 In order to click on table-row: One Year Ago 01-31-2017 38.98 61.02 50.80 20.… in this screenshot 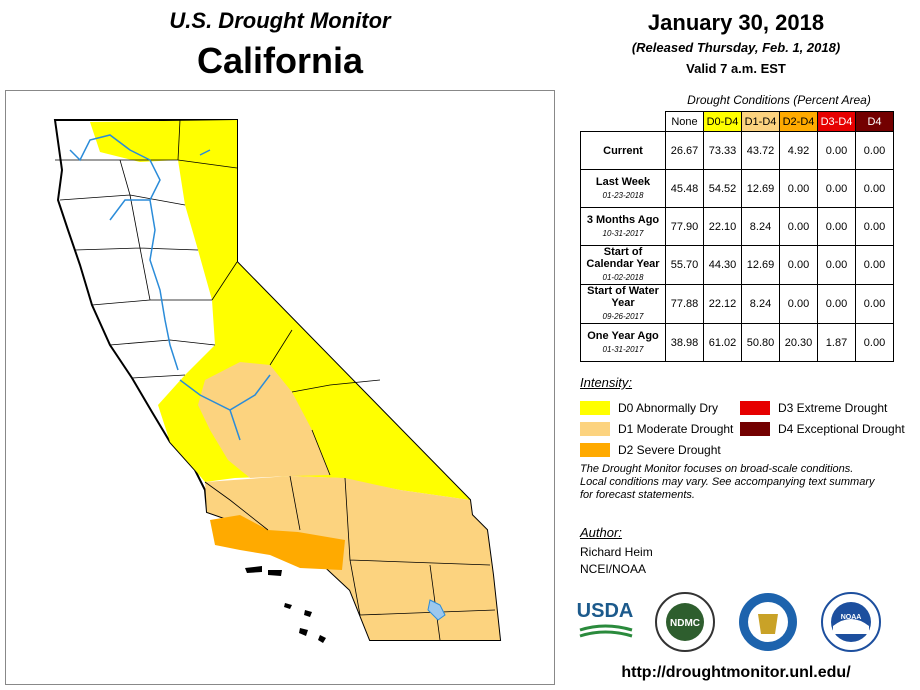, I will do `click(737, 342)`.